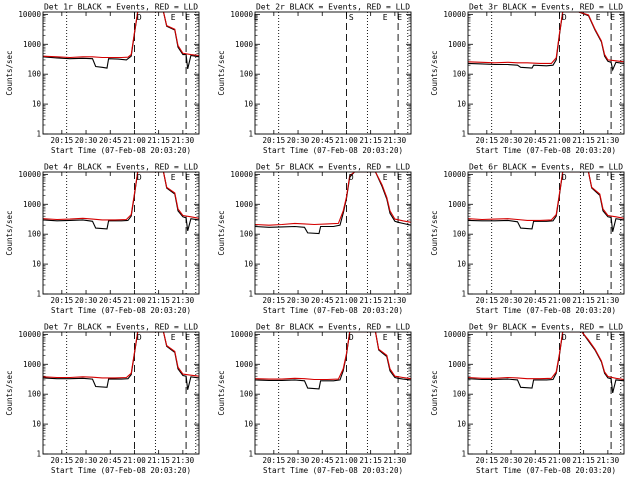 The image size is (640, 480). Describe the element at coordinates (121, 7) in the screenshot. I see `panel-title: Det 1r BLACK = Events, RED = LLD` at that location.